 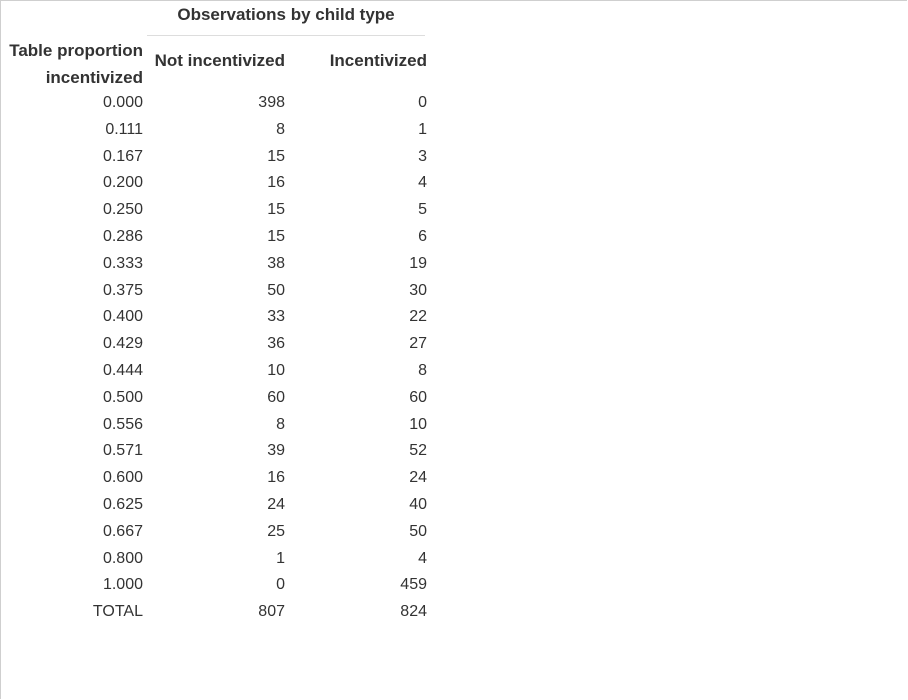 What do you see at coordinates (122, 236) in the screenshot?
I see `proportion-cell: 0.286` at bounding box center [122, 236].